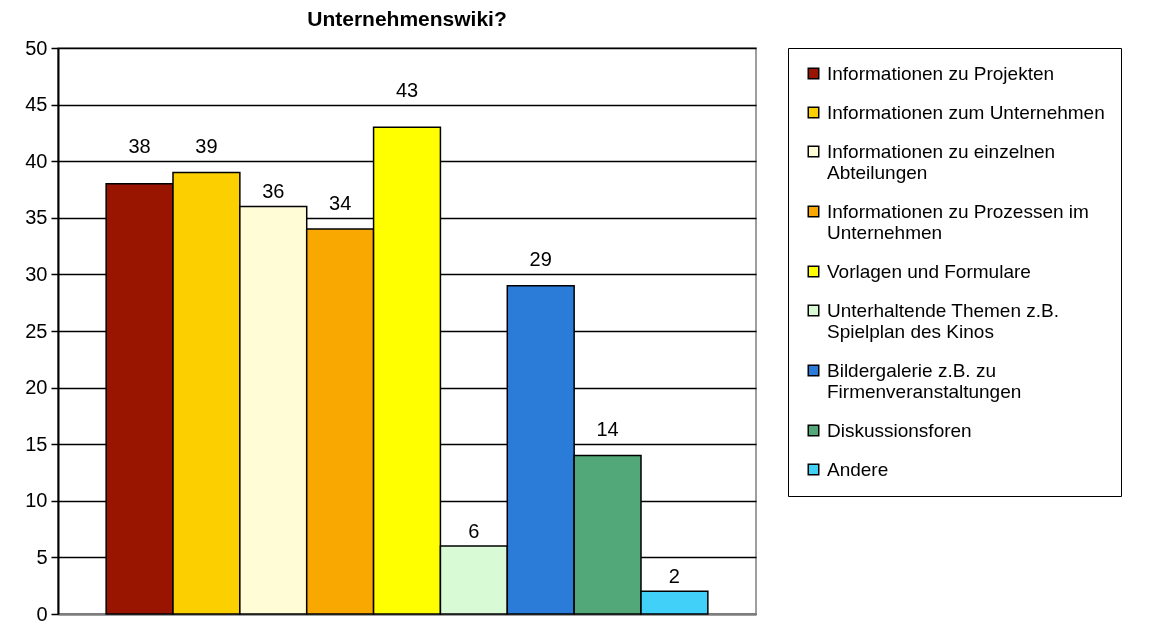  What do you see at coordinates (42, 613) in the screenshot?
I see `y-tick-label: 0` at bounding box center [42, 613].